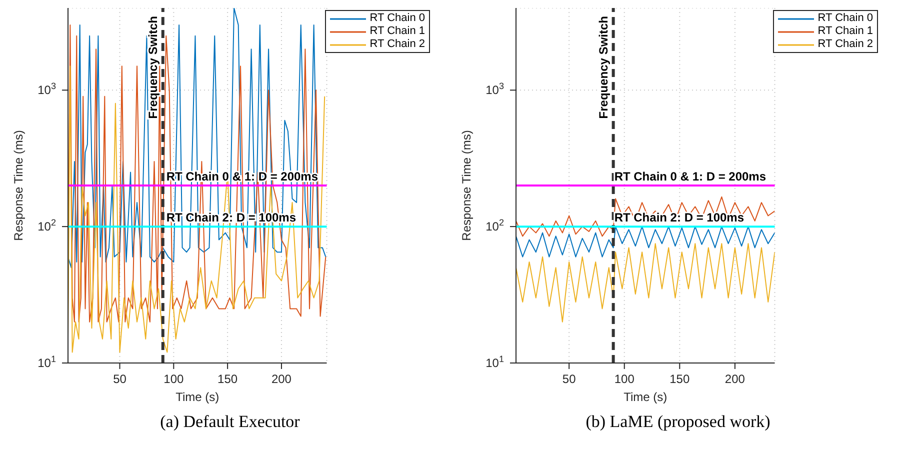 The height and width of the screenshot is (457, 904). I want to click on text: (b) LaME (proposed work), so click(678, 422).